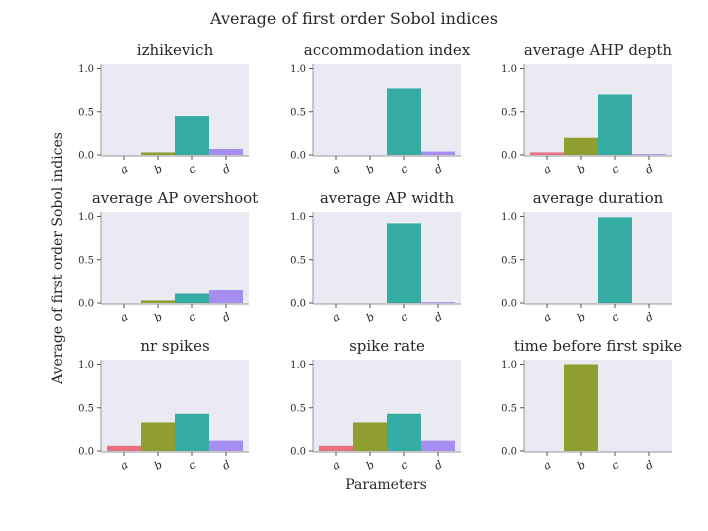 This screenshot has height=531, width=708. I want to click on subplot-title: accommodation index, so click(387, 50).